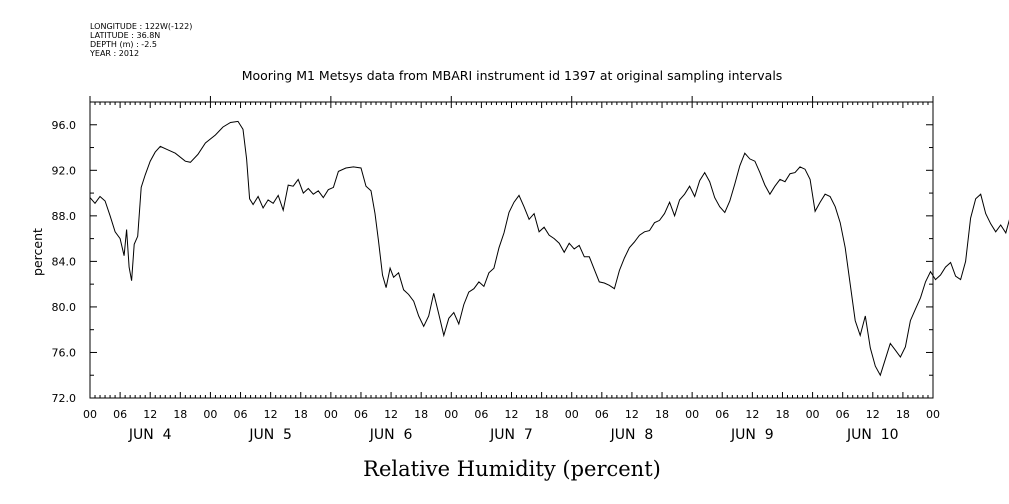 This screenshot has height=504, width=1009. I want to click on y-tick-labels: 72.0 76.0 80.0 84.0 88.0 92.0 96.0, so click(64, 262).